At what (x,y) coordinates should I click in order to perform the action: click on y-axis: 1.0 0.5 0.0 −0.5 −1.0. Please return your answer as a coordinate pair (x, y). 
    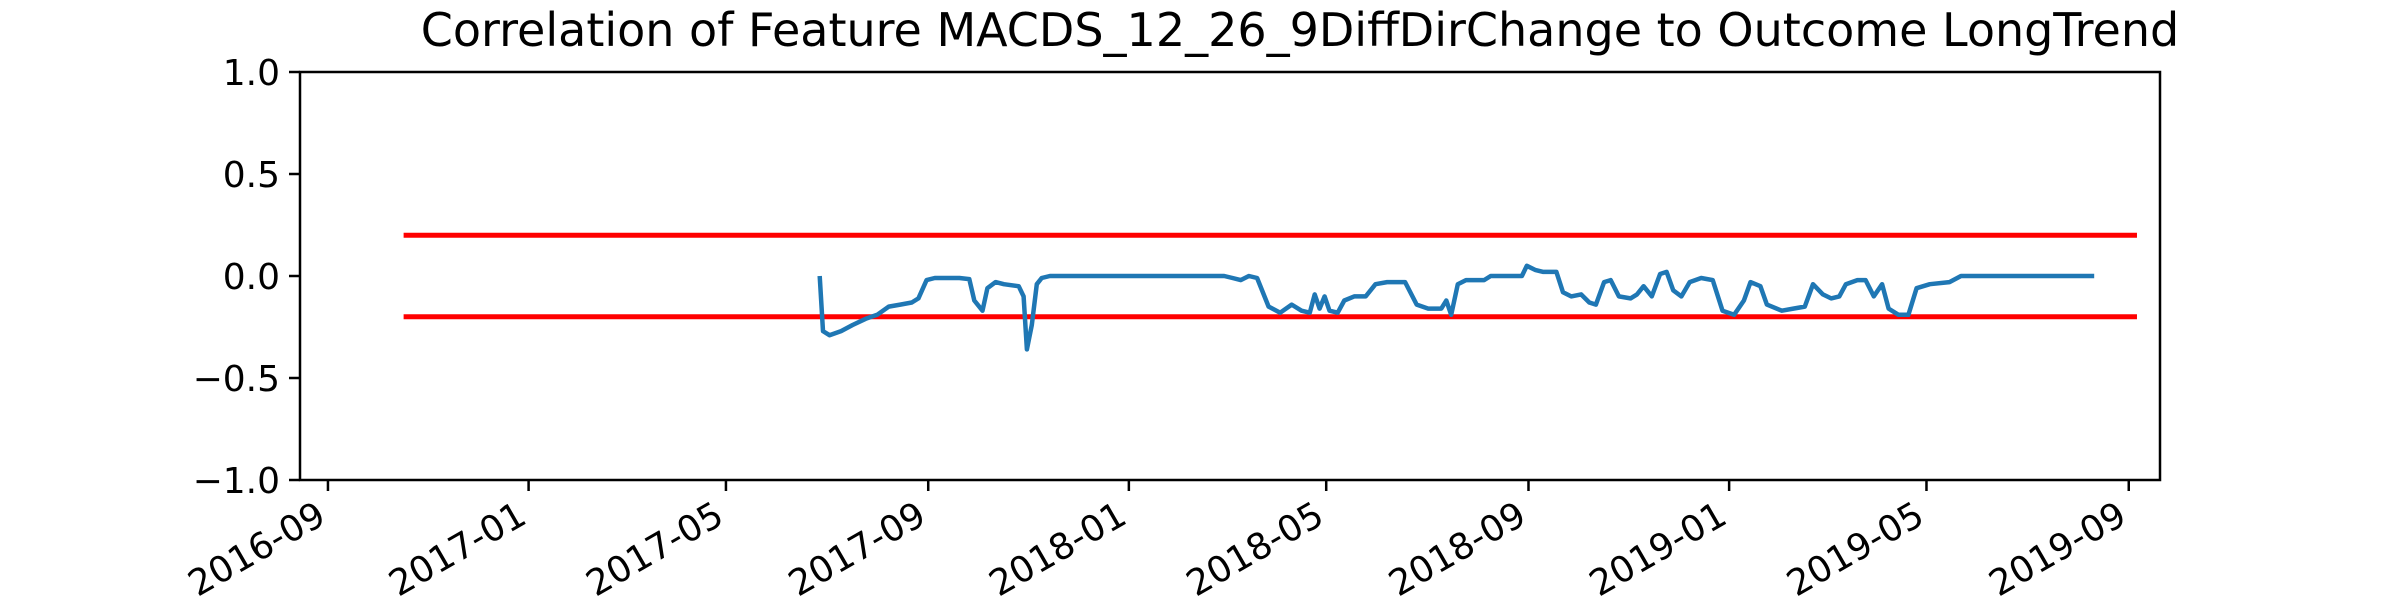
    Looking at the image, I should click on (246, 277).